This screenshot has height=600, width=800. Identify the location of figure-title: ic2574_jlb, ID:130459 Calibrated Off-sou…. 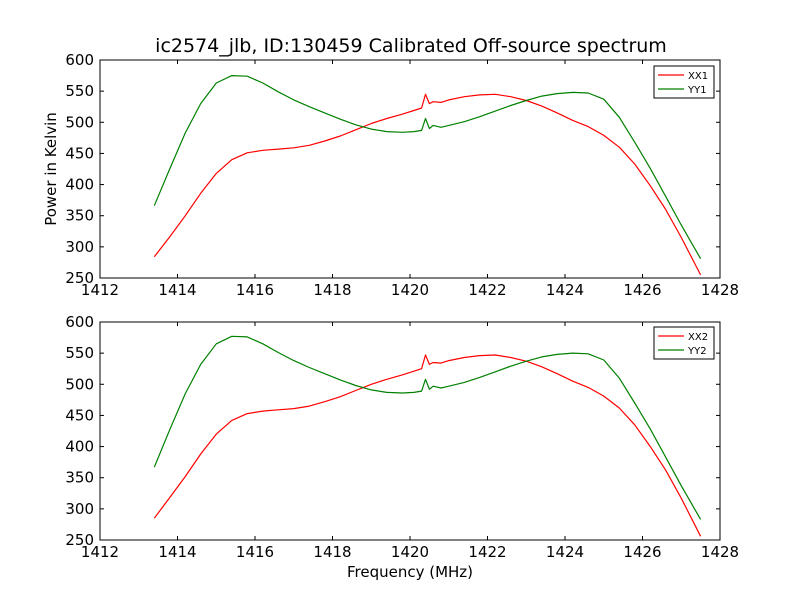
(411, 46).